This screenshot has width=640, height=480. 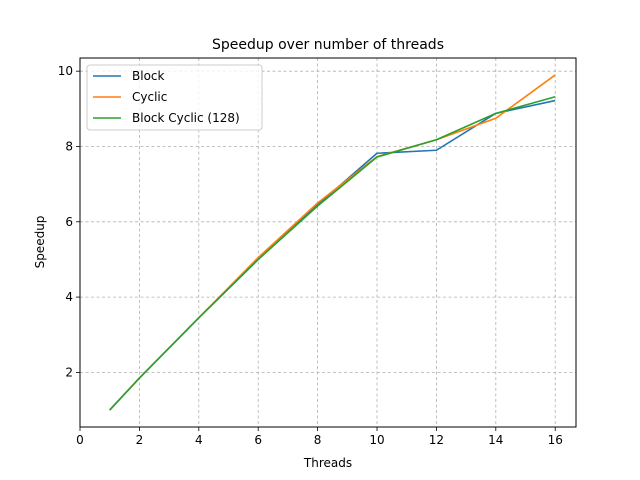 I want to click on x-tick-label: 16, so click(x=555, y=440).